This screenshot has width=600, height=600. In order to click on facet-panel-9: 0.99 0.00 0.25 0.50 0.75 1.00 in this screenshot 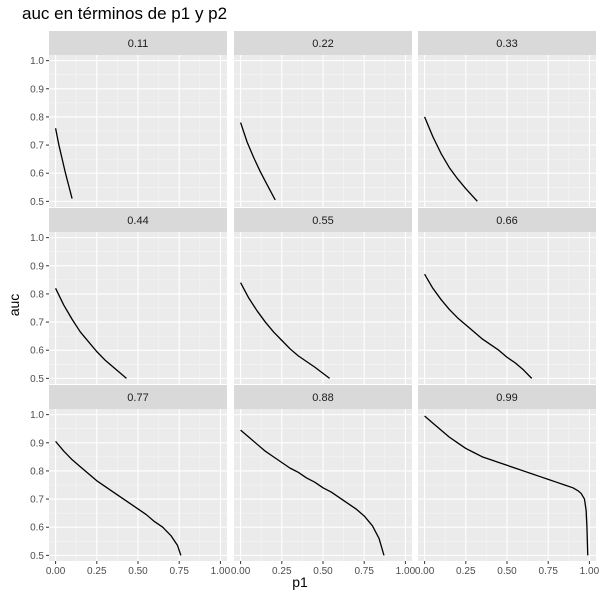, I will do `click(507, 481)`.